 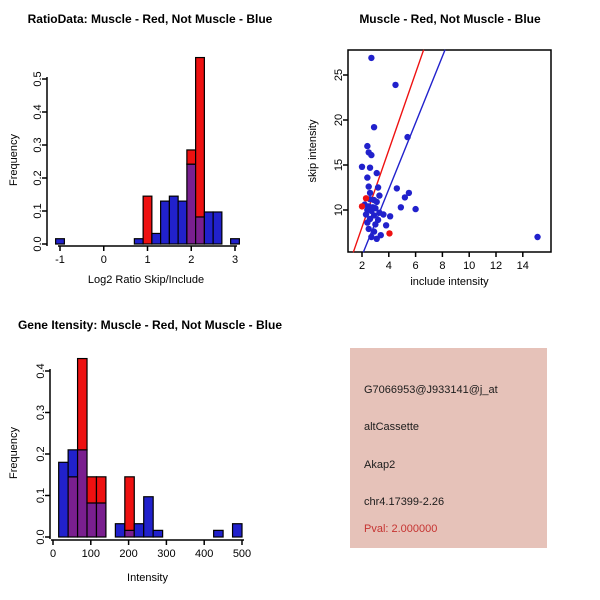 I want to click on gene-intensity-histogram-ylabel: Frequency, so click(x=14, y=453).